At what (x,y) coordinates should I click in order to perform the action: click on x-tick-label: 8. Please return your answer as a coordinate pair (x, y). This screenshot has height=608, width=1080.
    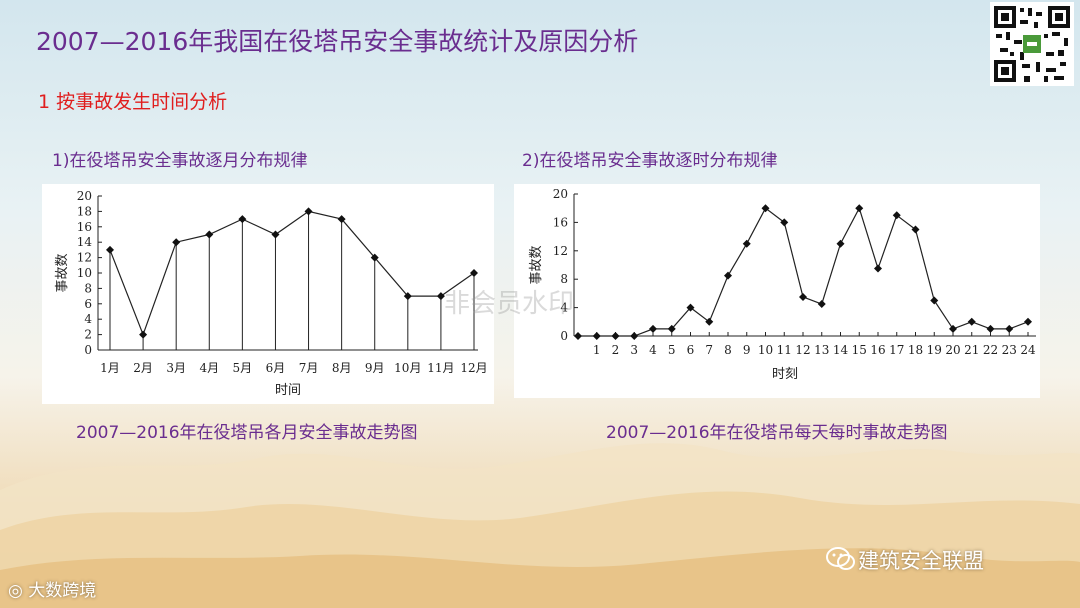
    Looking at the image, I should click on (728, 350).